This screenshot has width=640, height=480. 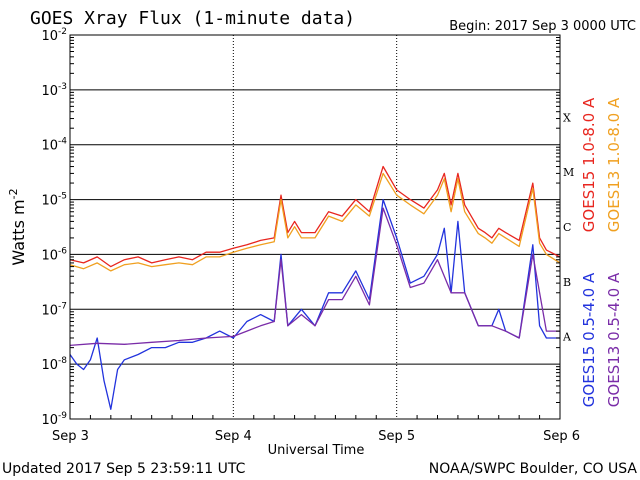 I want to click on y-tick-label: 10⁻⁹, so click(x=54, y=419).